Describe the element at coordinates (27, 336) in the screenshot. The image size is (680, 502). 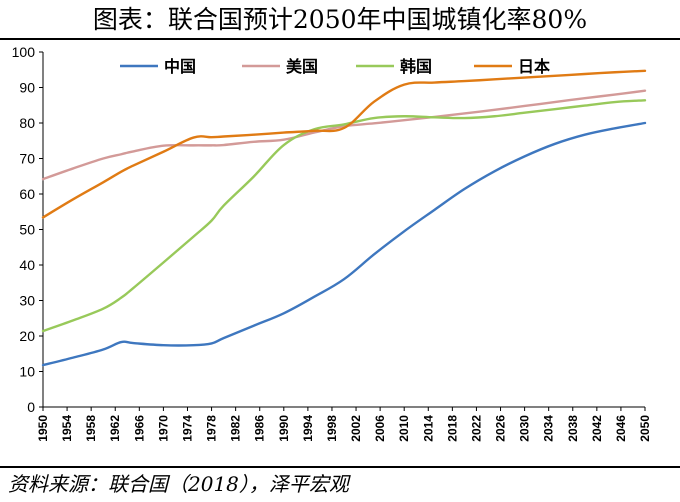
I see `y-tick-label: 20` at that location.